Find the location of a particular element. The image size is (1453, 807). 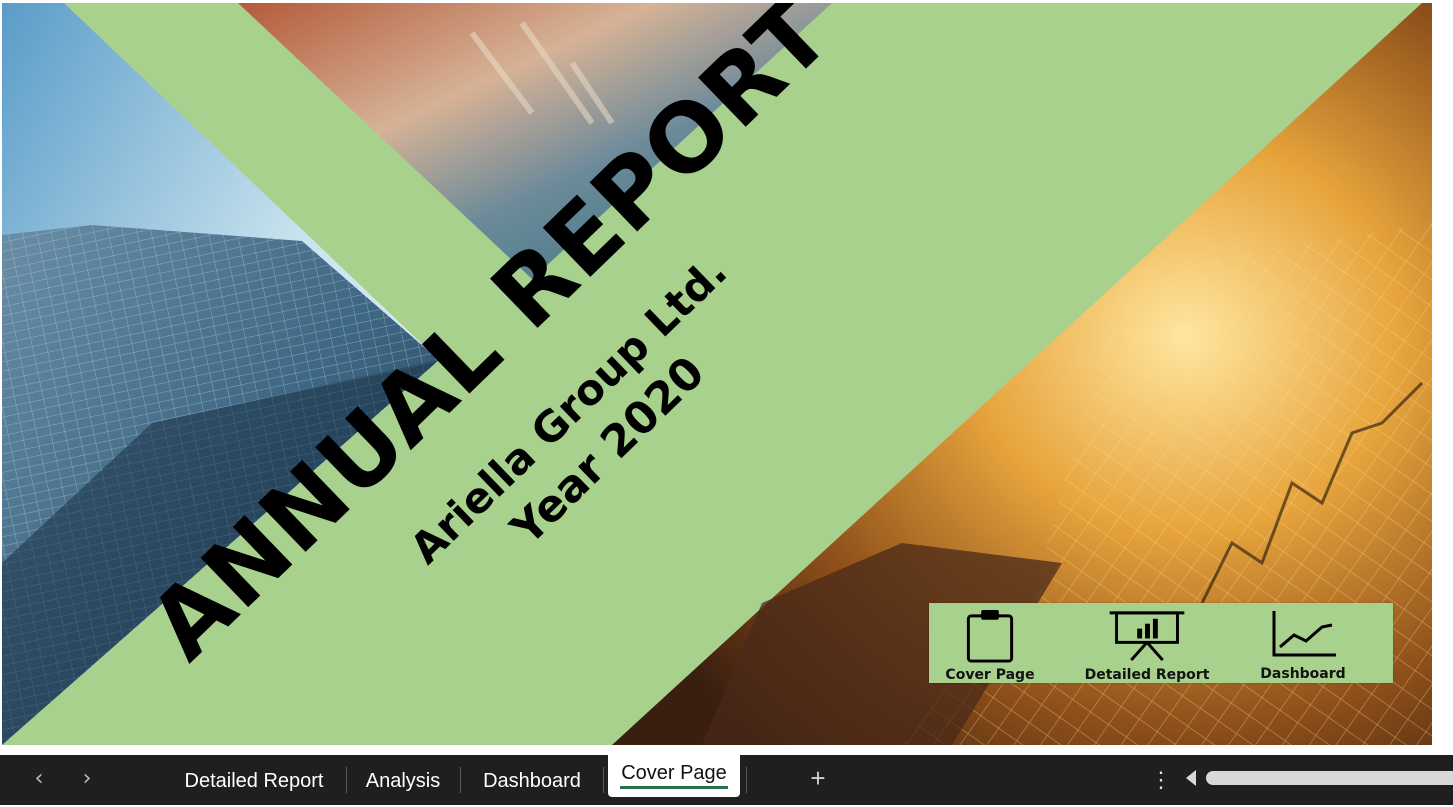

tab-detailed-report: Detailed Report is located at coordinates (254, 780).